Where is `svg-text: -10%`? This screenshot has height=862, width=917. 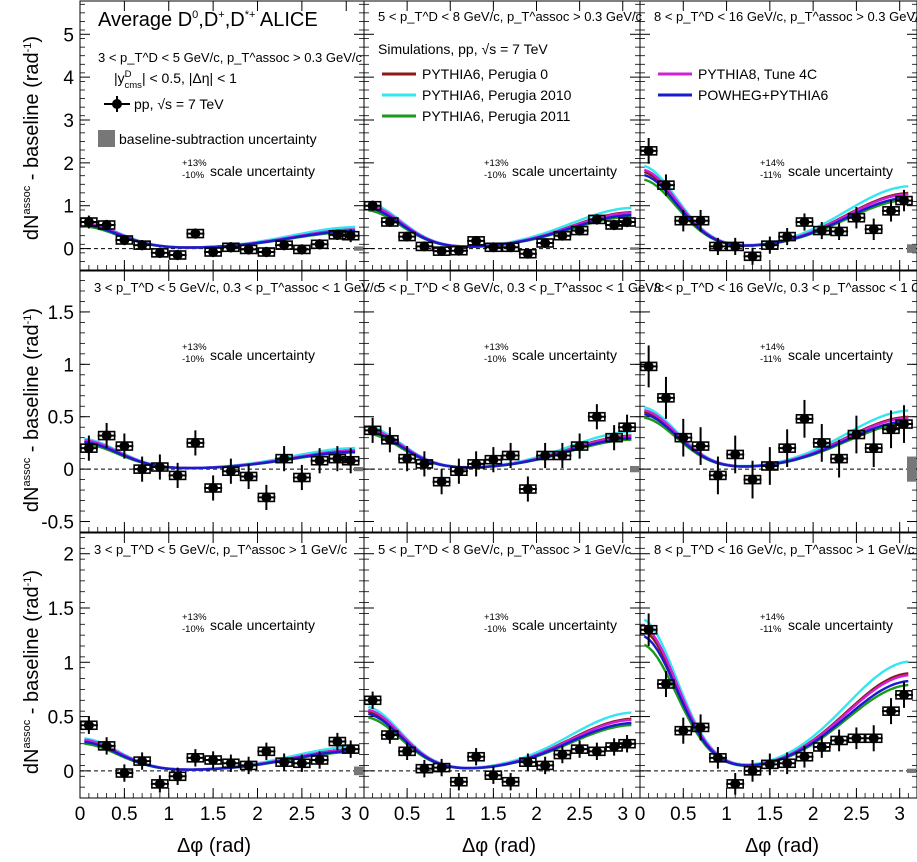 svg-text: -10% is located at coordinates (495, 175).